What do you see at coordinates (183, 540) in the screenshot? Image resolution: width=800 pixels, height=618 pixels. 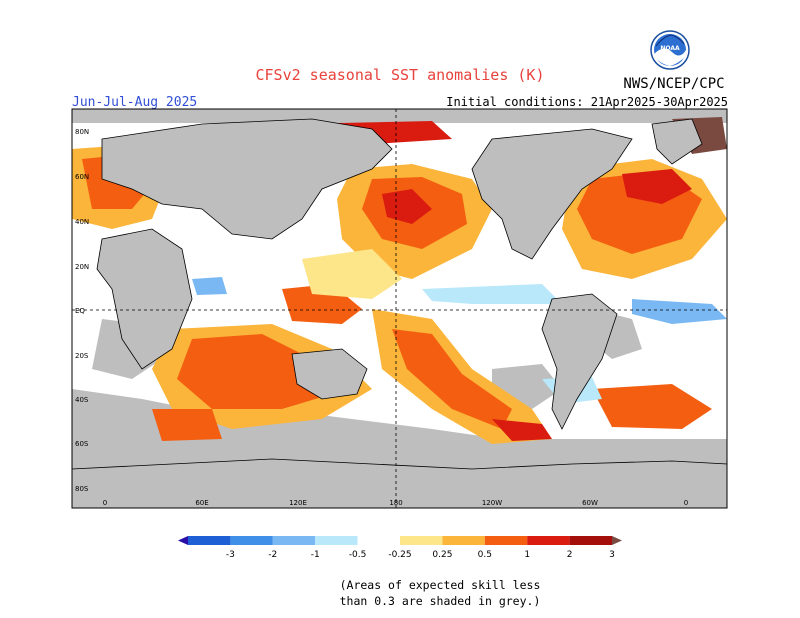 I see `colorbar-min-arrow` at bounding box center [183, 540].